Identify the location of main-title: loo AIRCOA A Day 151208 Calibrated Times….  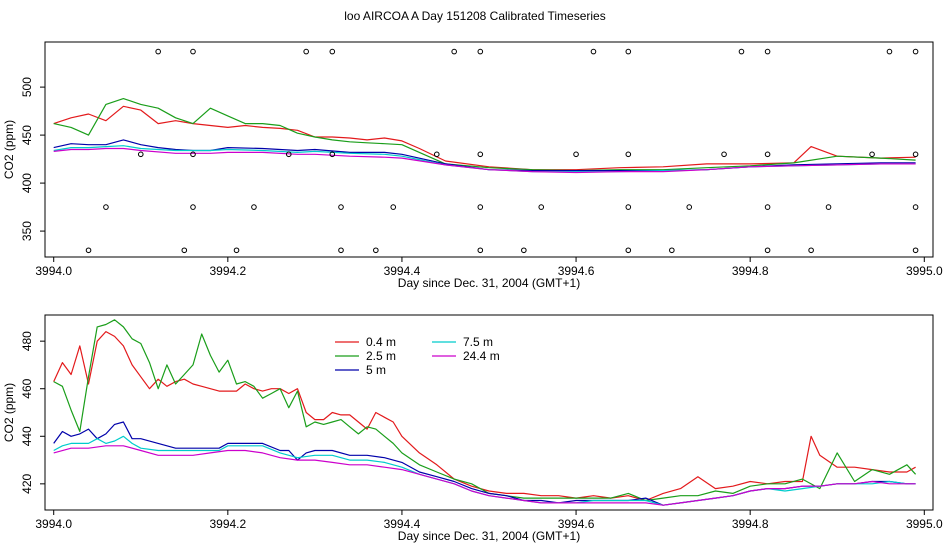
(475, 16).